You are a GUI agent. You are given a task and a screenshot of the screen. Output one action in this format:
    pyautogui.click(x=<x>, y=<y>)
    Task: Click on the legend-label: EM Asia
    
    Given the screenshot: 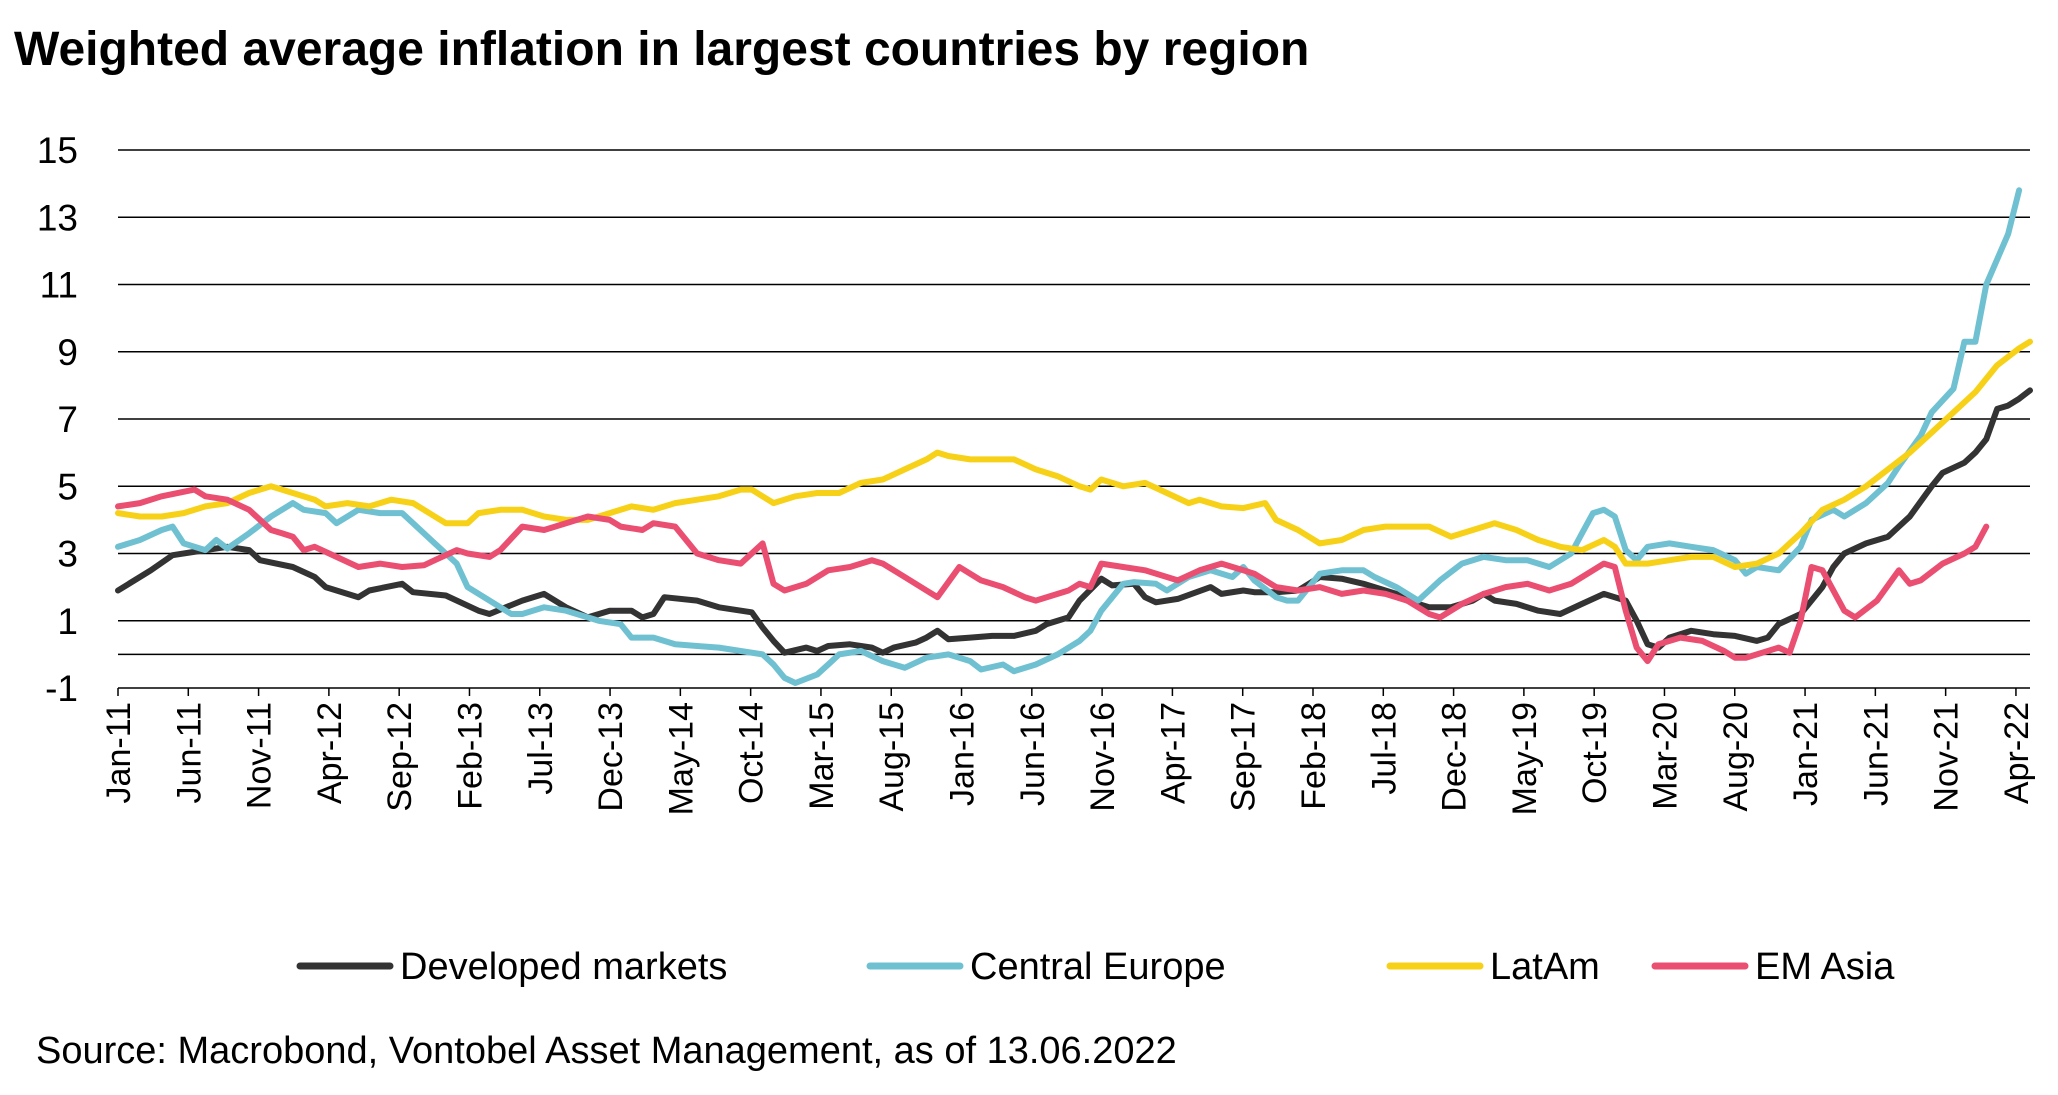 What is the action you would take?
    pyautogui.click(x=1825, y=967)
    